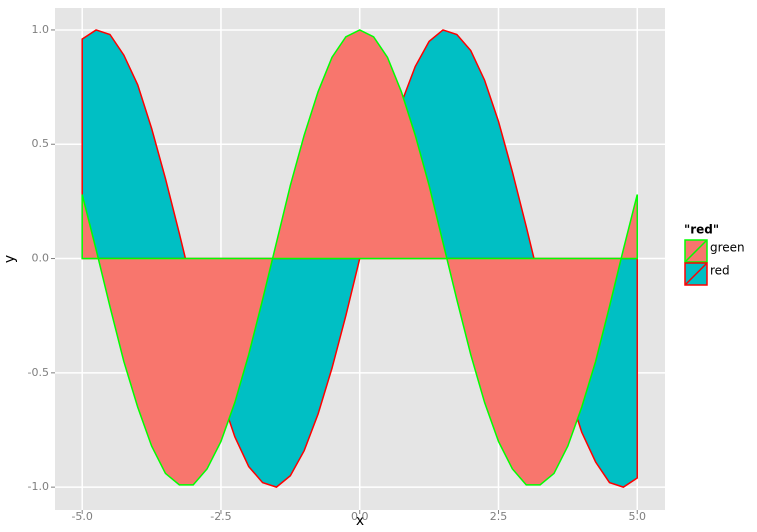 The image size is (757, 532). I want to click on x-tick-label: 2.5, so click(499, 516).